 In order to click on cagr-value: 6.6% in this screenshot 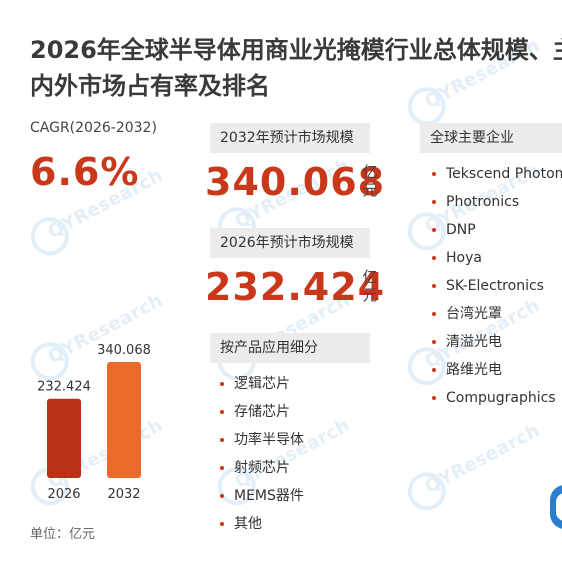, I will do `click(85, 172)`.